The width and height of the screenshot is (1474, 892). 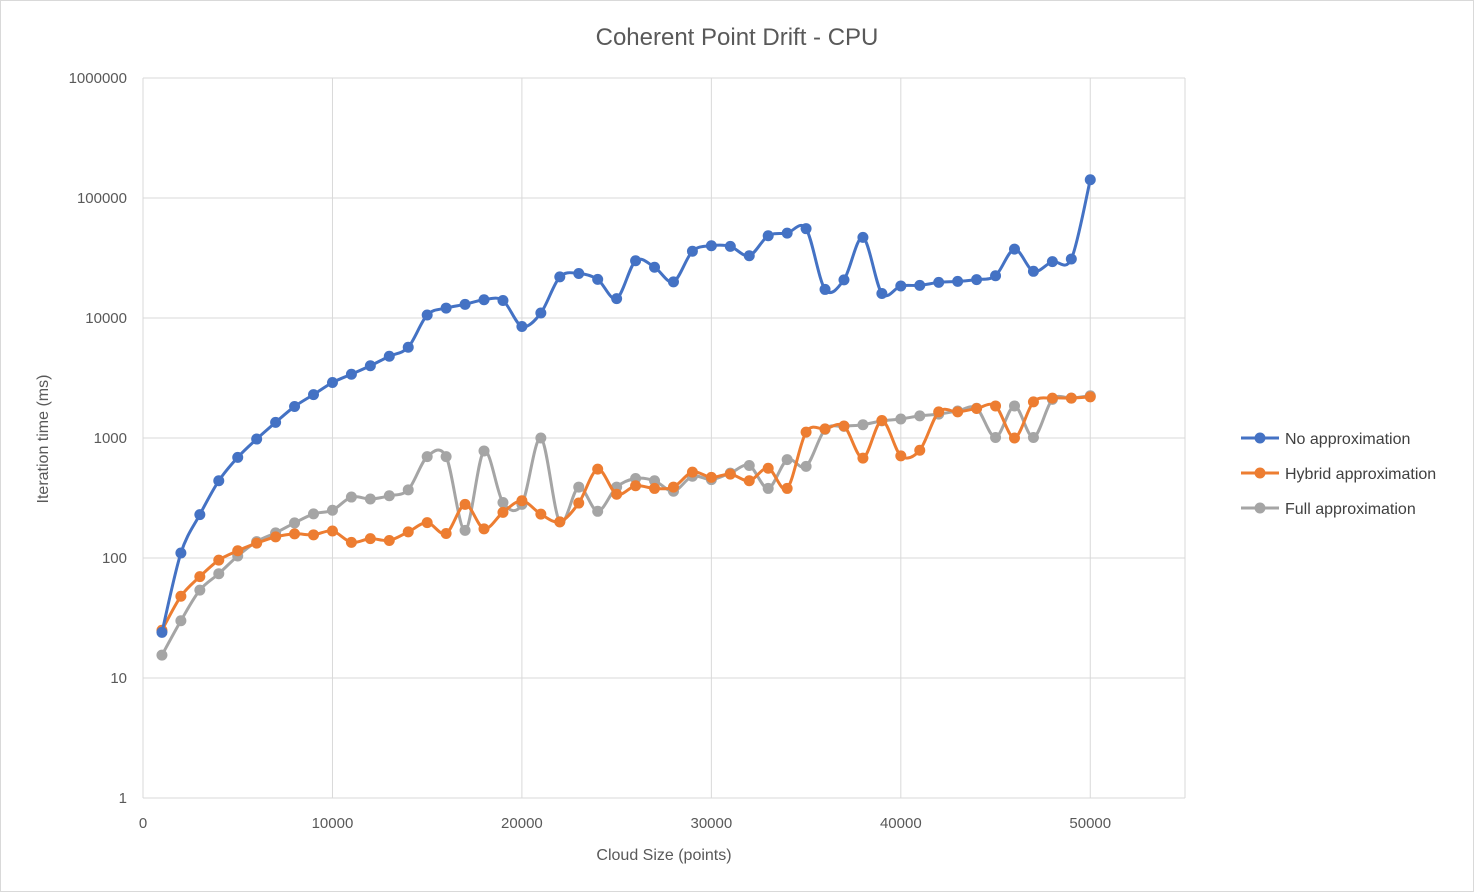 I want to click on y-tick-label: 1000, so click(x=110, y=438).